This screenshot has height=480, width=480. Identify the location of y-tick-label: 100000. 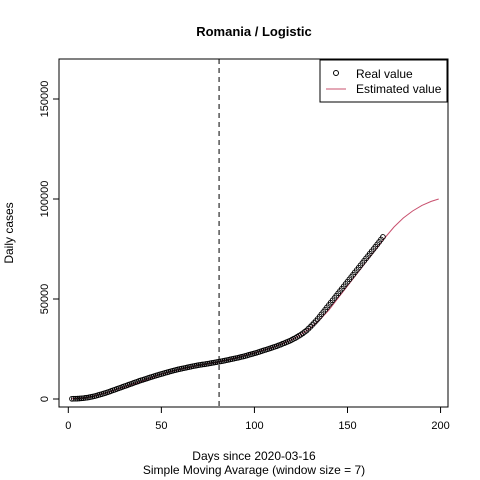
(45, 199).